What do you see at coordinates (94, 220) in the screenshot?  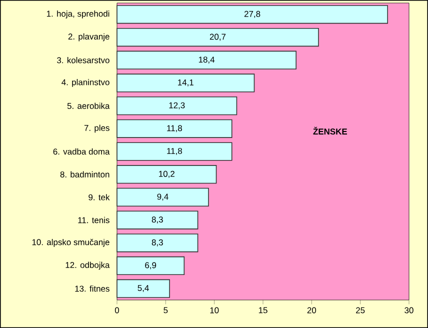 I see `y-tick-label: 11. tenis` at bounding box center [94, 220].